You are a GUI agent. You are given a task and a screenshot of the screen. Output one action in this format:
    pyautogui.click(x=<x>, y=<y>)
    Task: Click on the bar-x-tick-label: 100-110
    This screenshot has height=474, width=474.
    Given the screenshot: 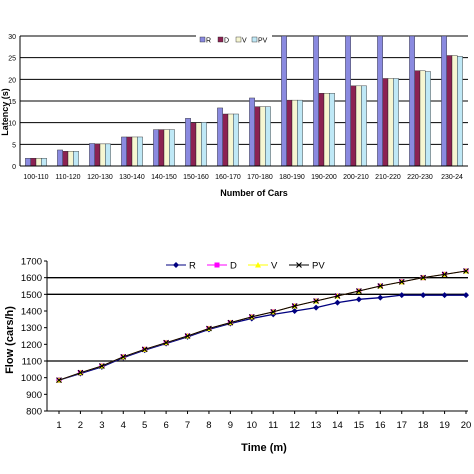 What is the action you would take?
    pyautogui.click(x=35, y=177)
    